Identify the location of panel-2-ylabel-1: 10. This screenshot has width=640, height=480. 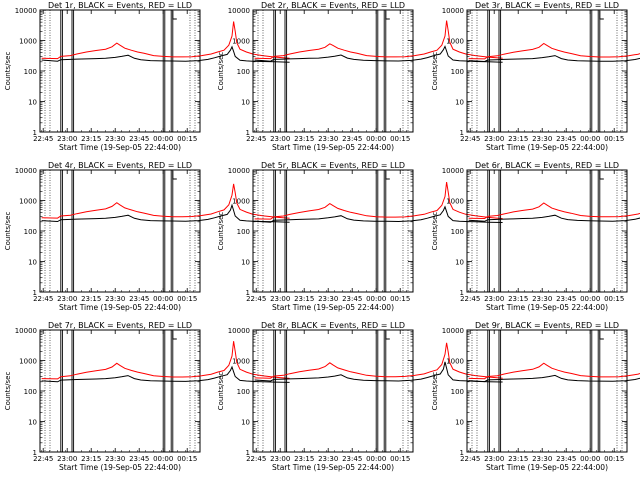
(245, 103).